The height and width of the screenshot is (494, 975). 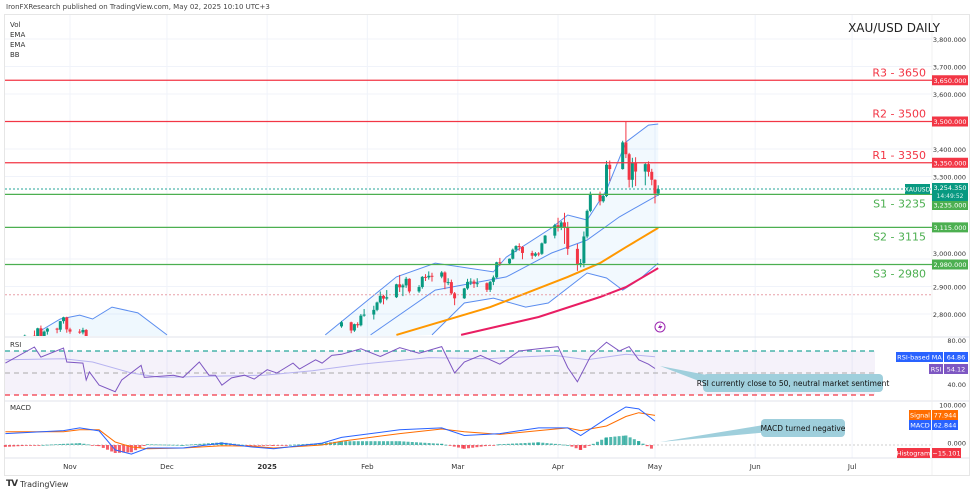 What do you see at coordinates (18, 45) in the screenshot?
I see `legend-ema-2: EMA` at bounding box center [18, 45].